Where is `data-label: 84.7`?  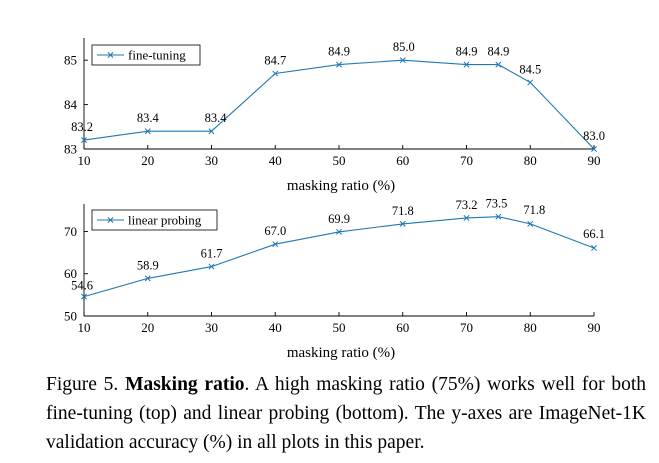 data-label: 84.7 is located at coordinates (275, 61).